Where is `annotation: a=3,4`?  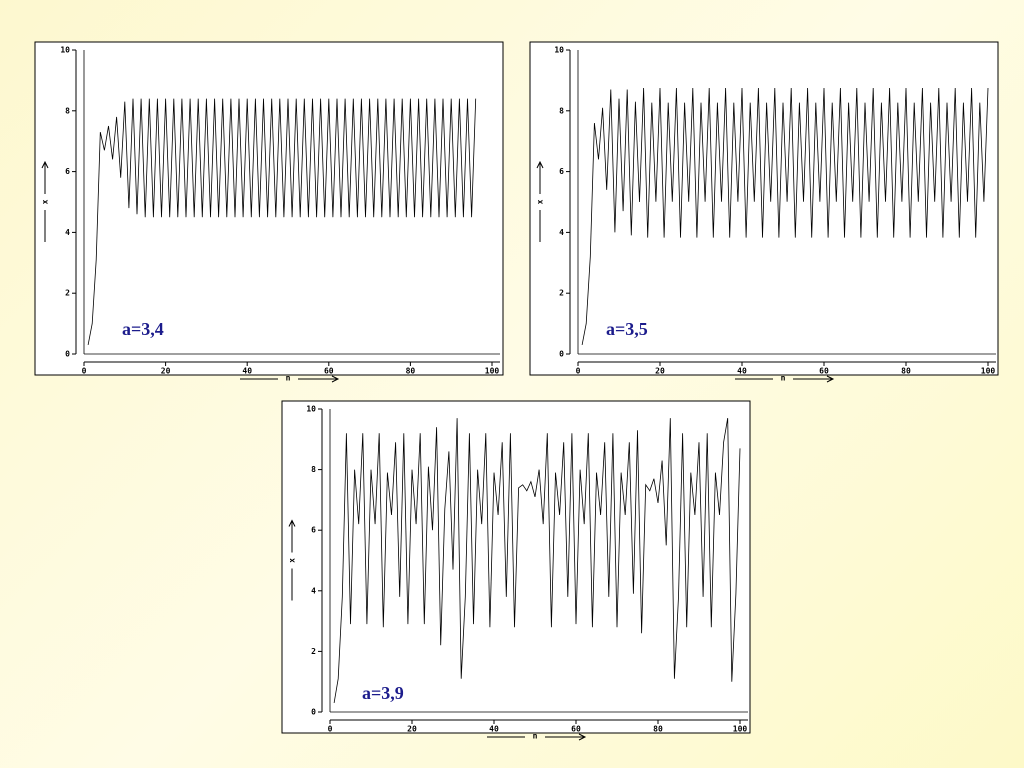
annotation: a=3,4 is located at coordinates (143, 329).